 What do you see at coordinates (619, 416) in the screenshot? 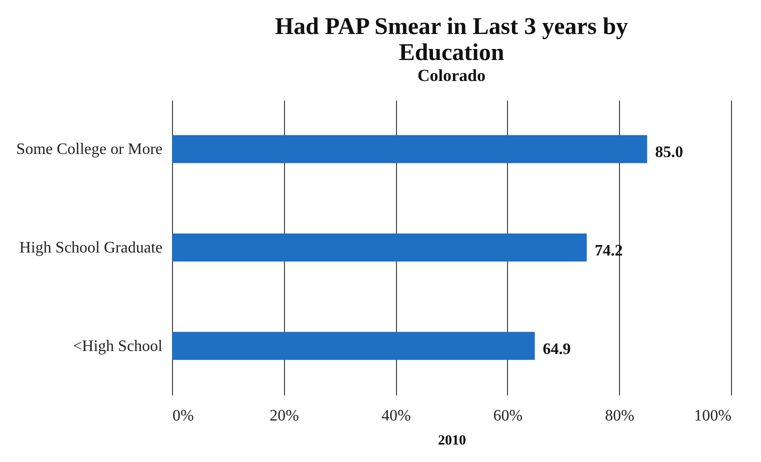
I see `x-tick-label: 80%` at bounding box center [619, 416].